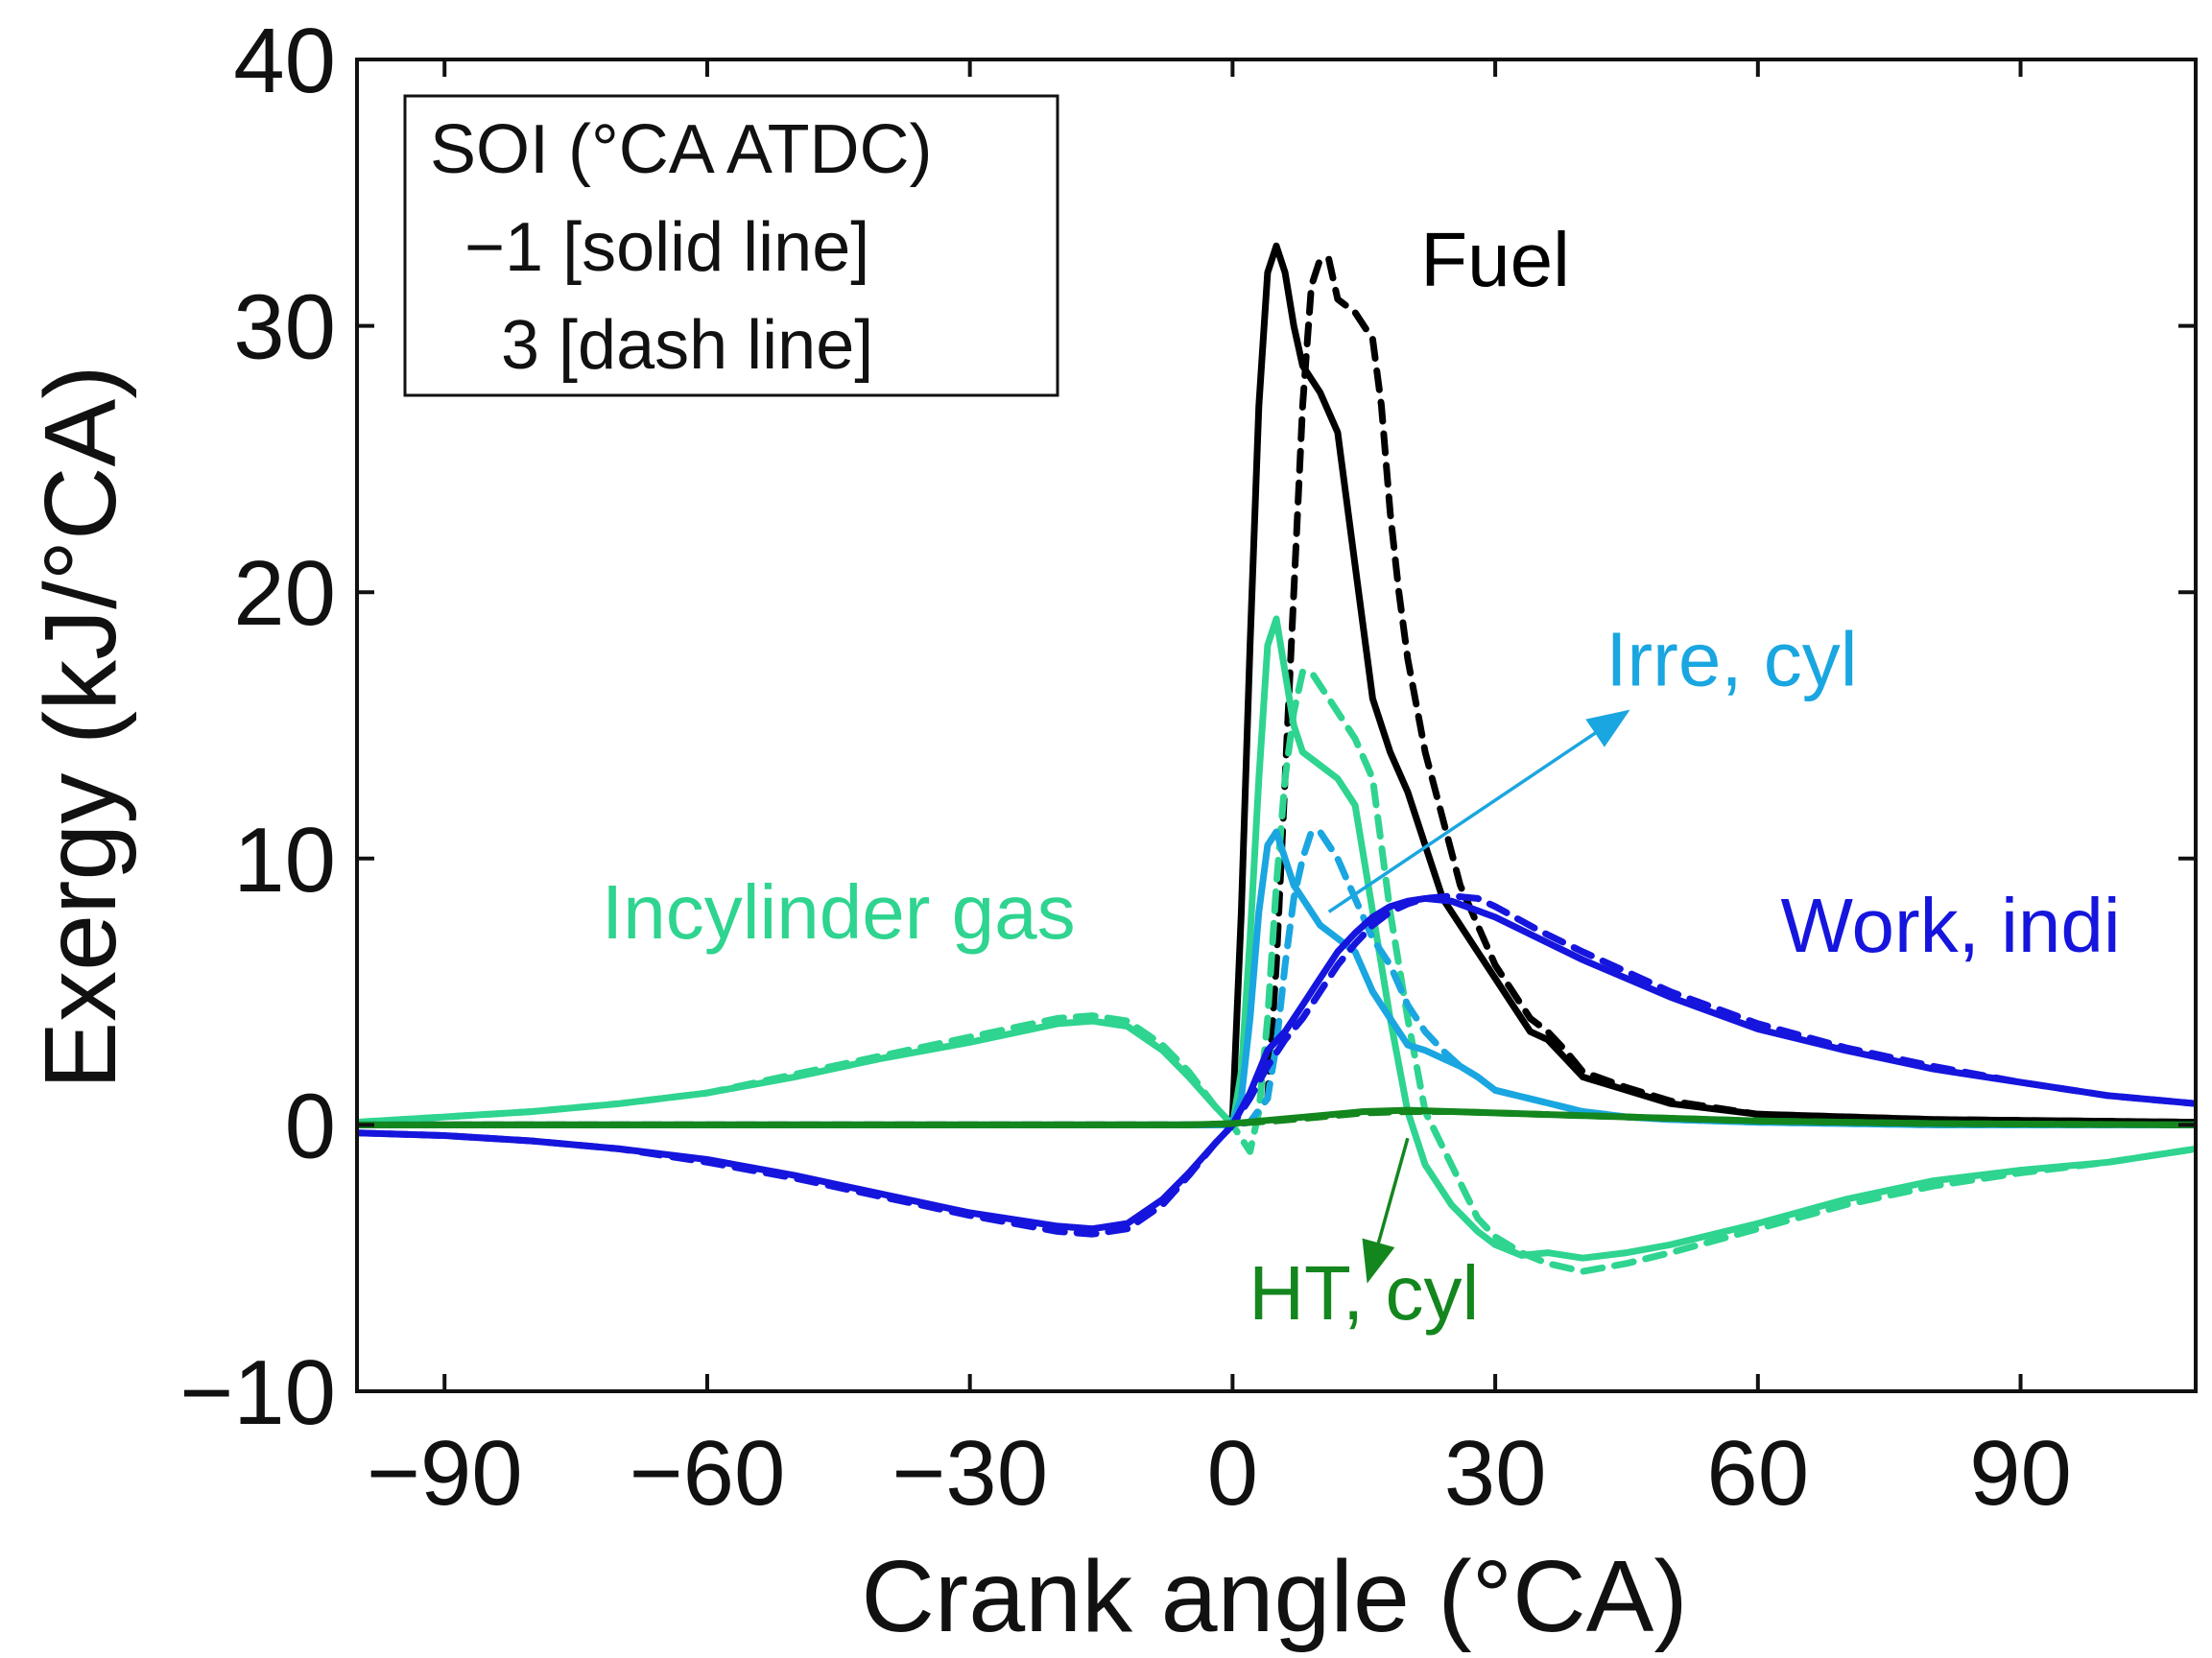  What do you see at coordinates (970, 1473) in the screenshot?
I see `x-tick-label: −30` at bounding box center [970, 1473].